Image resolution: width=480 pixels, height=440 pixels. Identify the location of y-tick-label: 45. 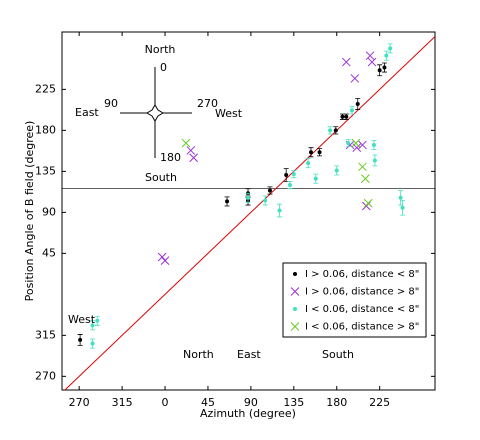
(49, 252).